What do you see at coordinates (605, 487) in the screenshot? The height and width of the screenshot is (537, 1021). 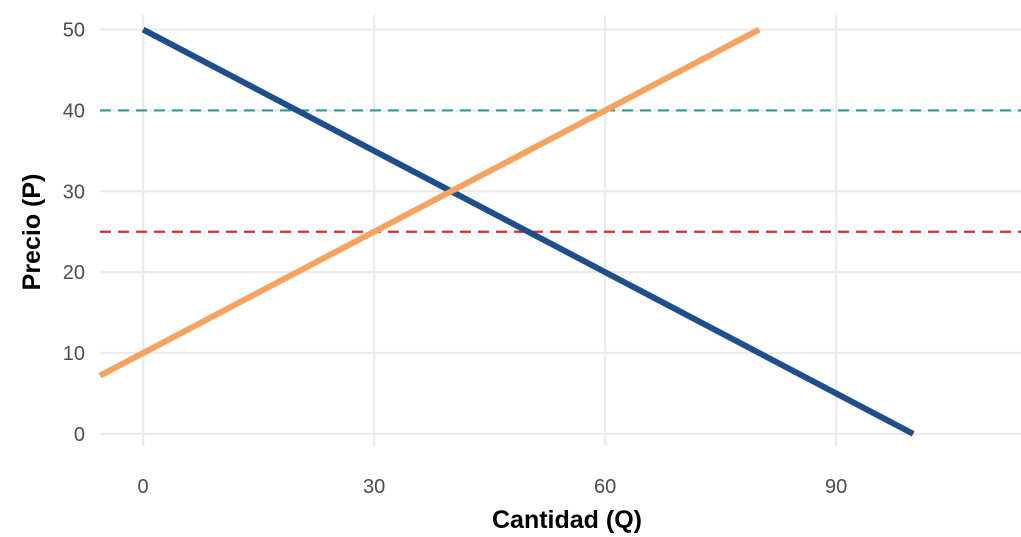 I see `x-tick-label: 60` at bounding box center [605, 487].